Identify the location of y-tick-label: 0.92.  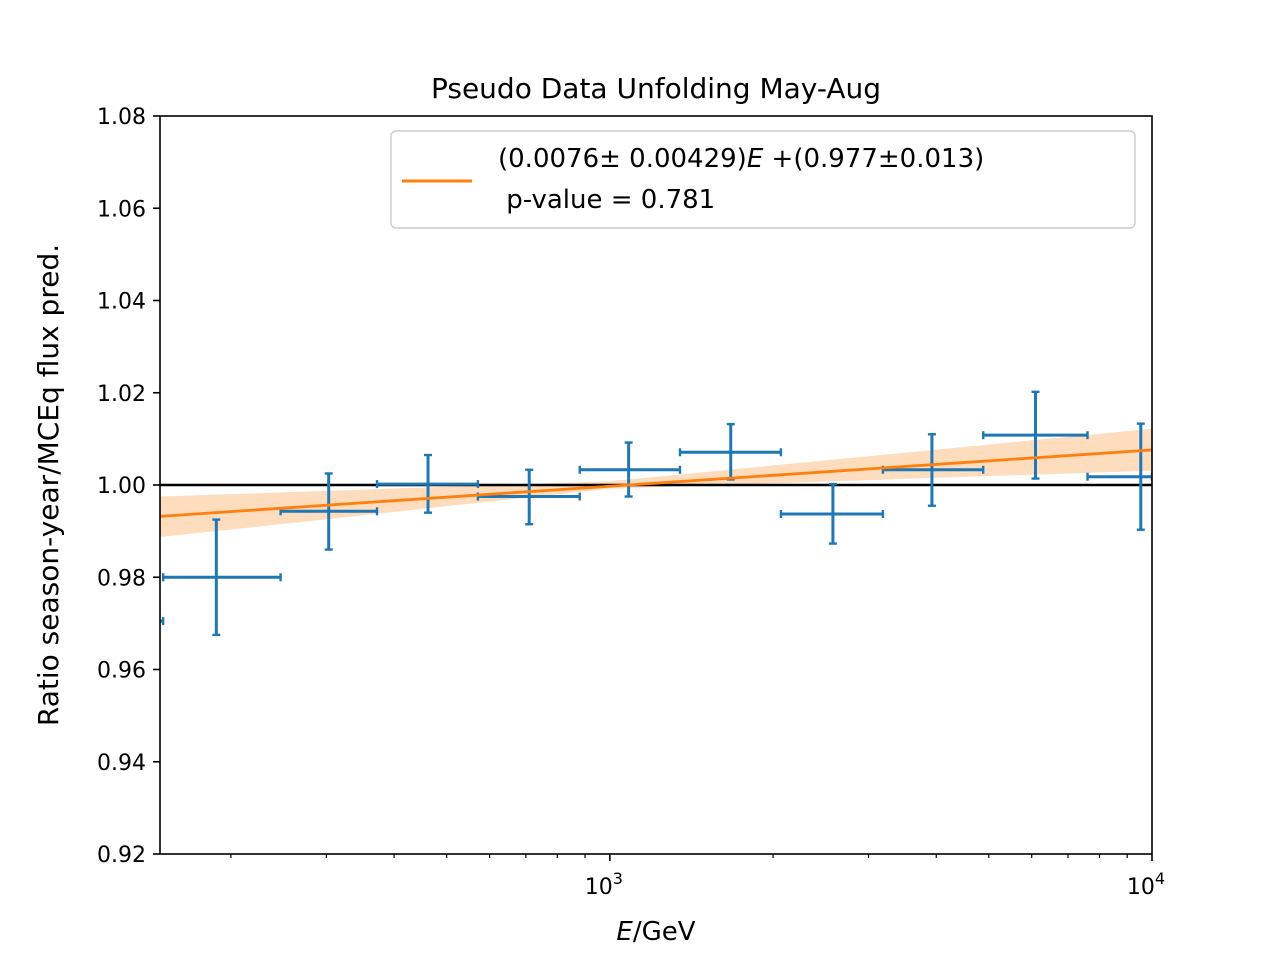
(121, 855).